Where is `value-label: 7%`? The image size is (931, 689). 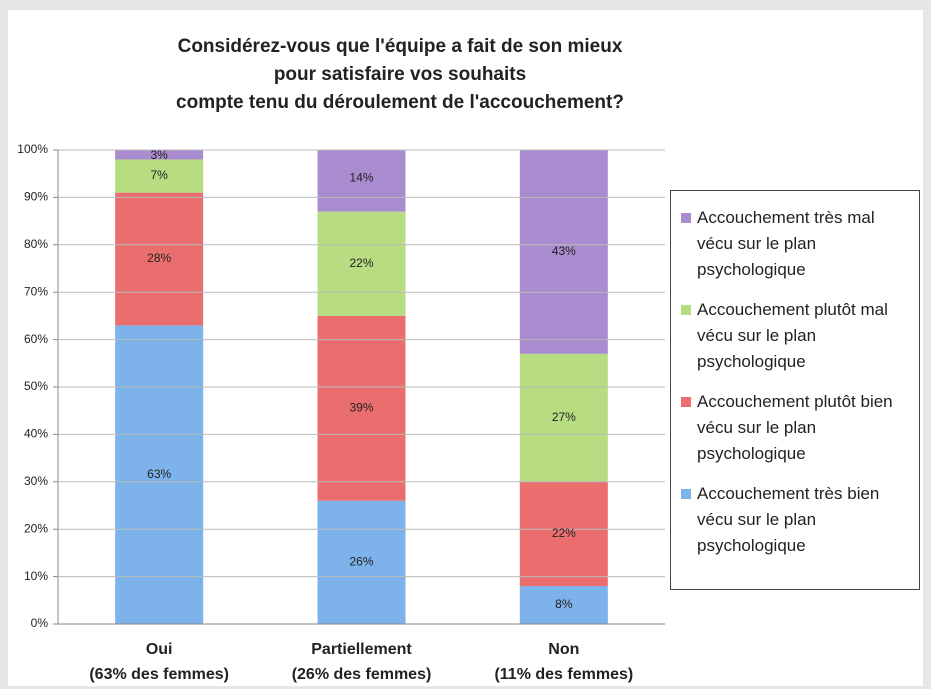 value-label: 7% is located at coordinates (159, 175).